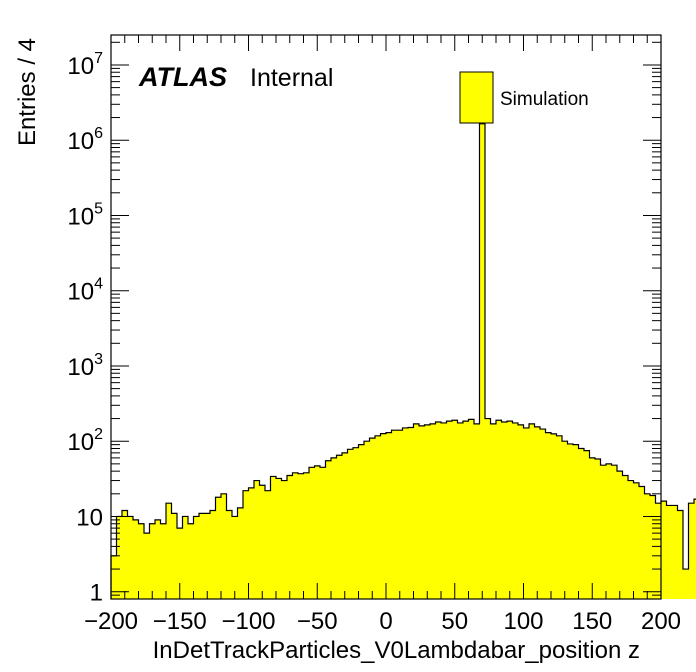  What do you see at coordinates (248, 621) in the screenshot?
I see `x-tick-label: −100` at bounding box center [248, 621].